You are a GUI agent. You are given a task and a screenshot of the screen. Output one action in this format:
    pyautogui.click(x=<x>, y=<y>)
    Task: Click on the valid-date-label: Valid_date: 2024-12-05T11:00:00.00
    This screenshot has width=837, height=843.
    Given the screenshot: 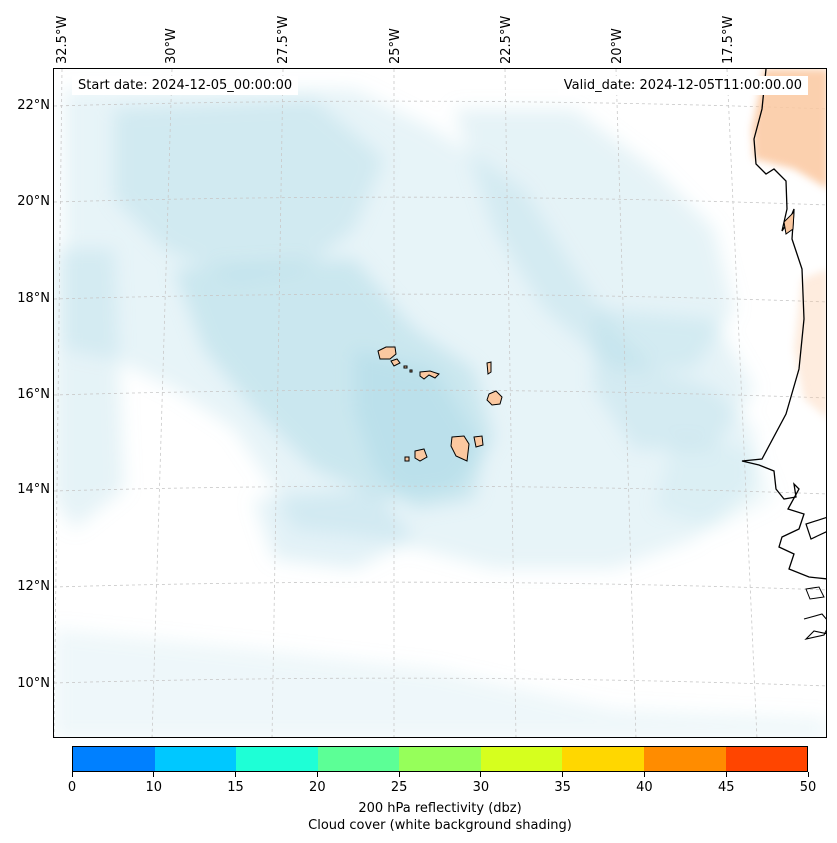 What is the action you would take?
    pyautogui.click(x=682, y=85)
    